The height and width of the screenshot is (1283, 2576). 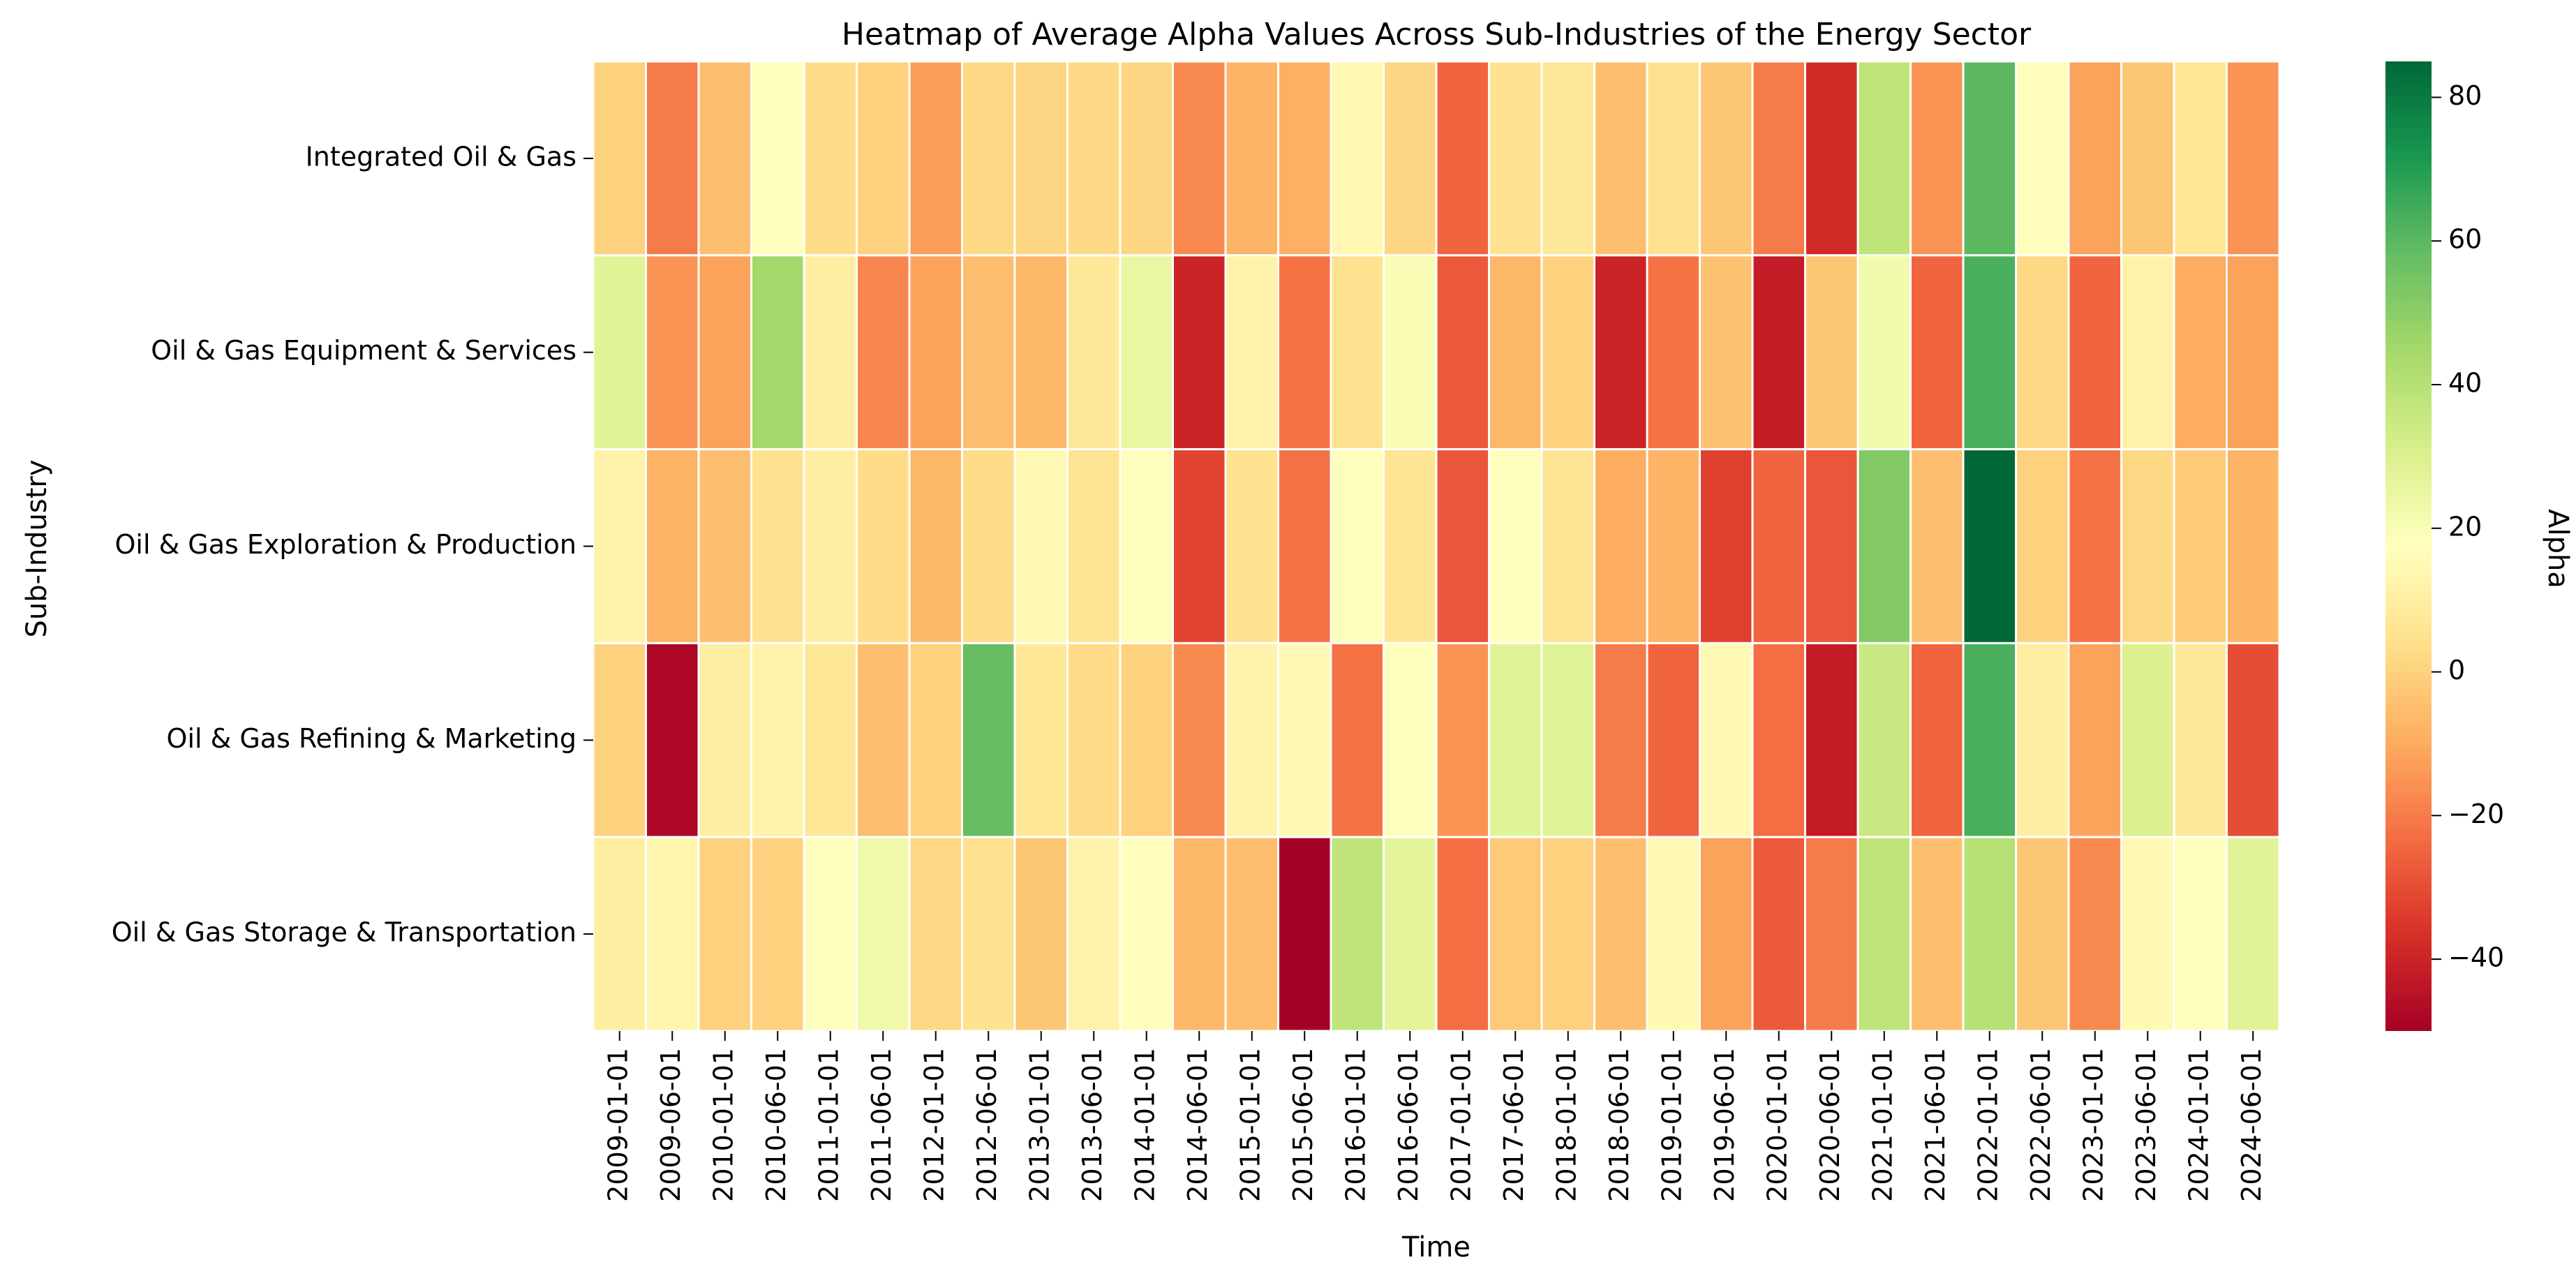 I want to click on colorbar-tick-label: −40, so click(x=2476, y=958).